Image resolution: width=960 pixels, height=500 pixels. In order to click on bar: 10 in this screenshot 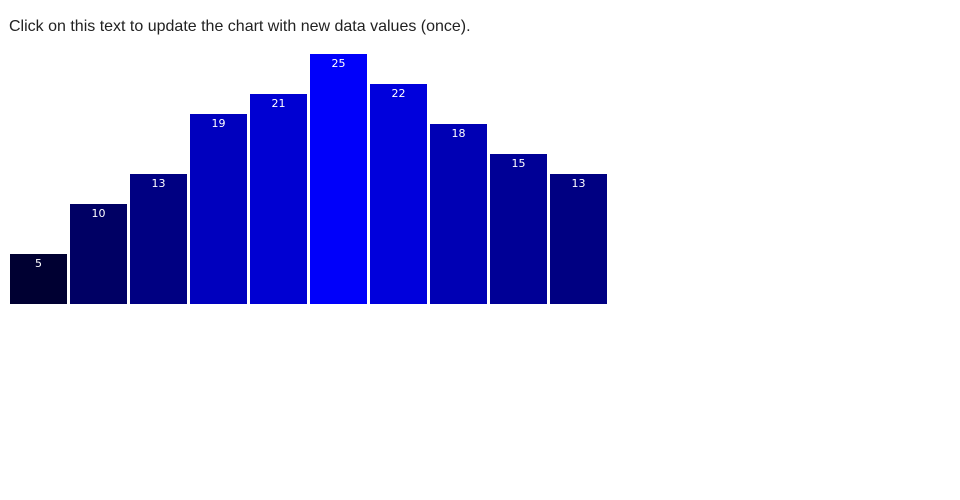, I will do `click(98, 254)`.